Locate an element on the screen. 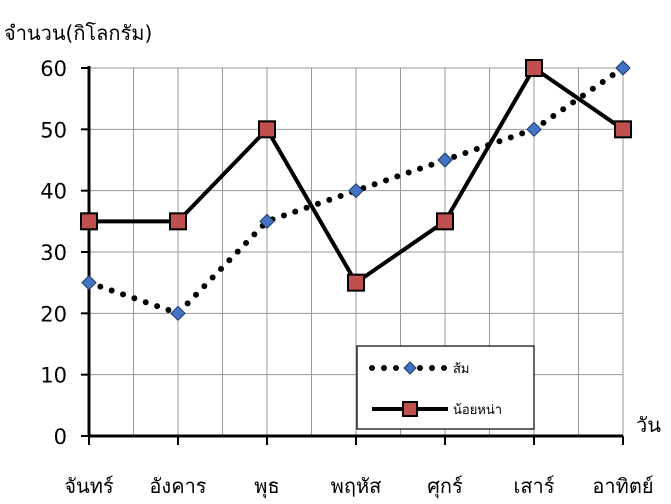  x-tick-label: อาทิตย์ is located at coordinates (622, 486).